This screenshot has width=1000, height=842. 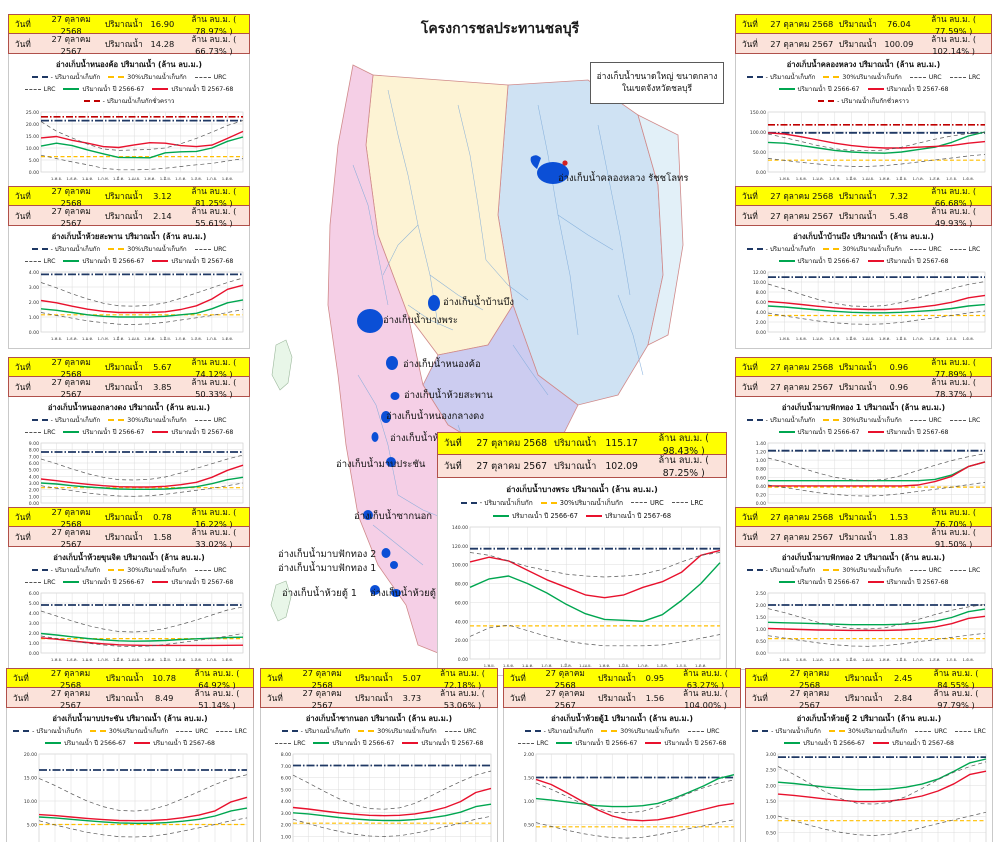 I want to click on volume-value: 0.96, so click(x=899, y=386).